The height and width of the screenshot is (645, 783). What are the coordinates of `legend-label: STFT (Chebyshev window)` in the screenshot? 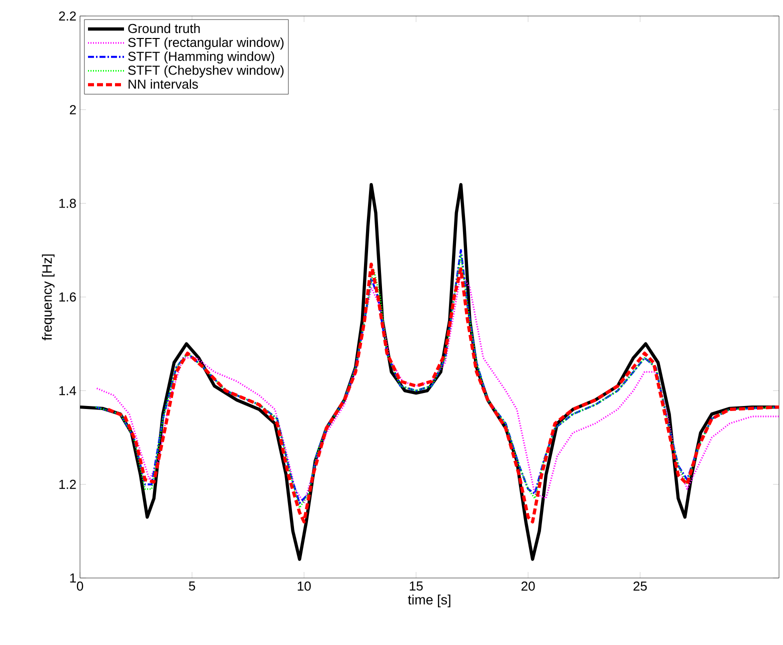 It's located at (206, 71).